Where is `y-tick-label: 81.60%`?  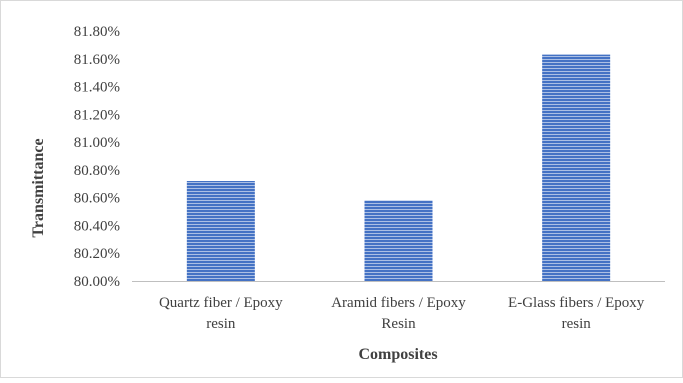 y-tick-label: 81.60% is located at coordinates (97, 60).